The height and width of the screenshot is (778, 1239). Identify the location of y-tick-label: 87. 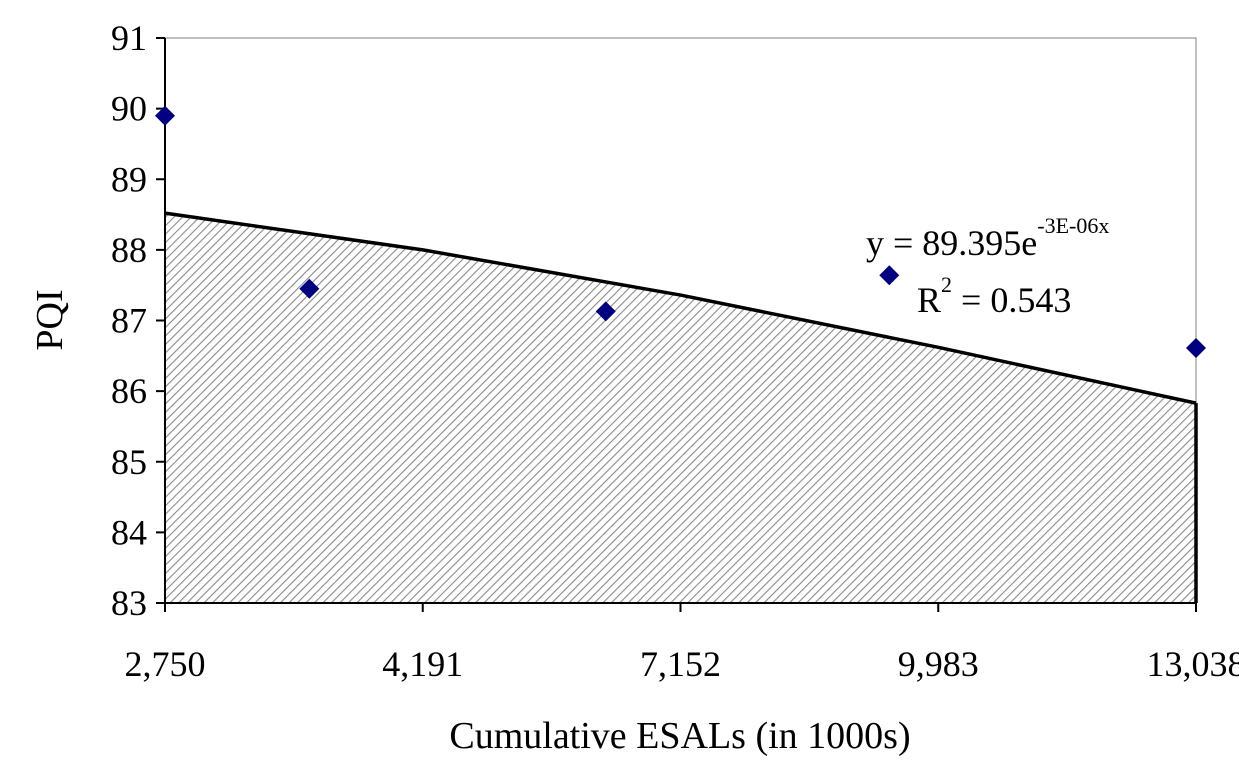
(129, 321).